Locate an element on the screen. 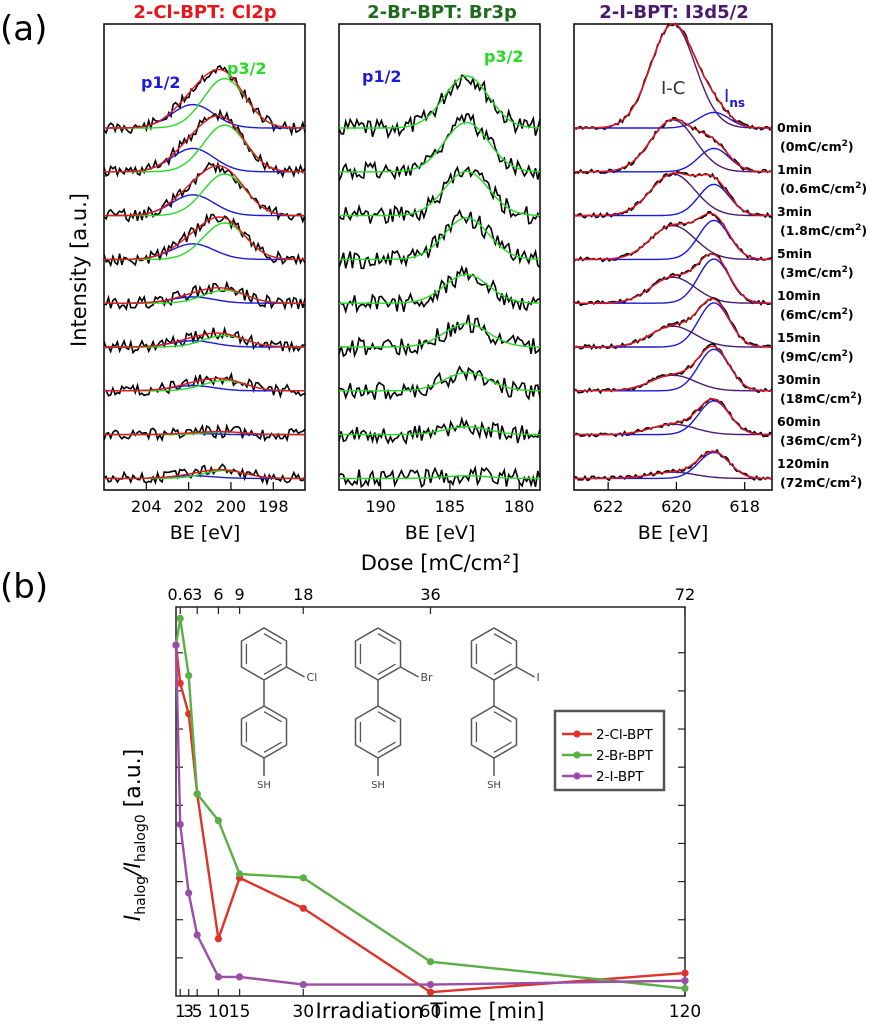 The height and width of the screenshot is (1024, 875). legend-label: 2-I-BPT is located at coordinates (620, 777).